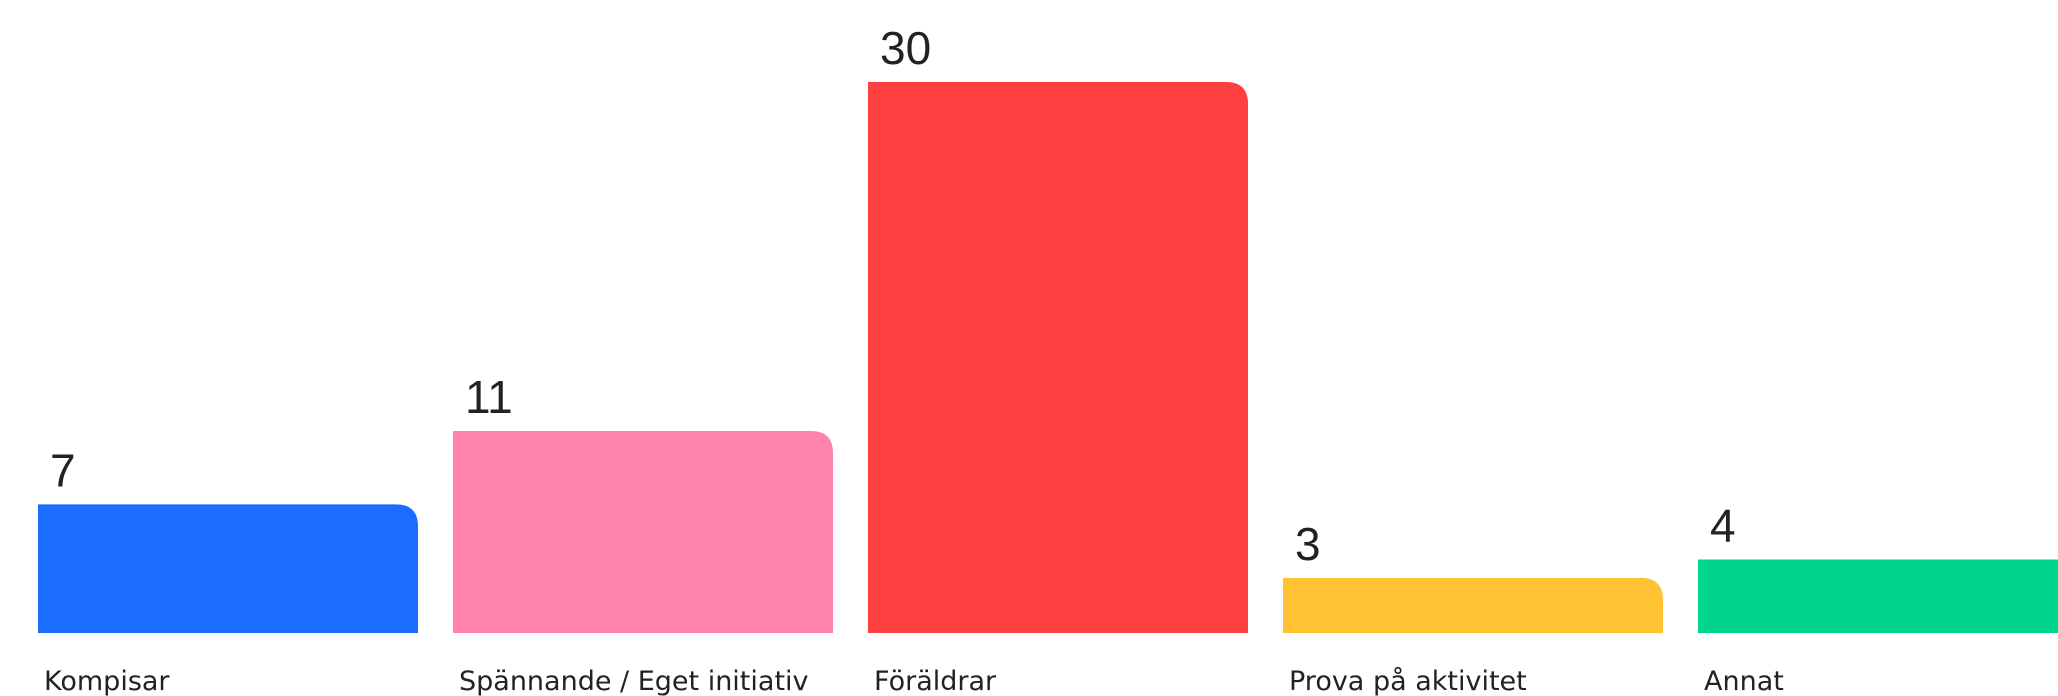  Describe the element at coordinates (935, 681) in the screenshot. I see `category-label-foraldrar: Föräldrar` at that location.